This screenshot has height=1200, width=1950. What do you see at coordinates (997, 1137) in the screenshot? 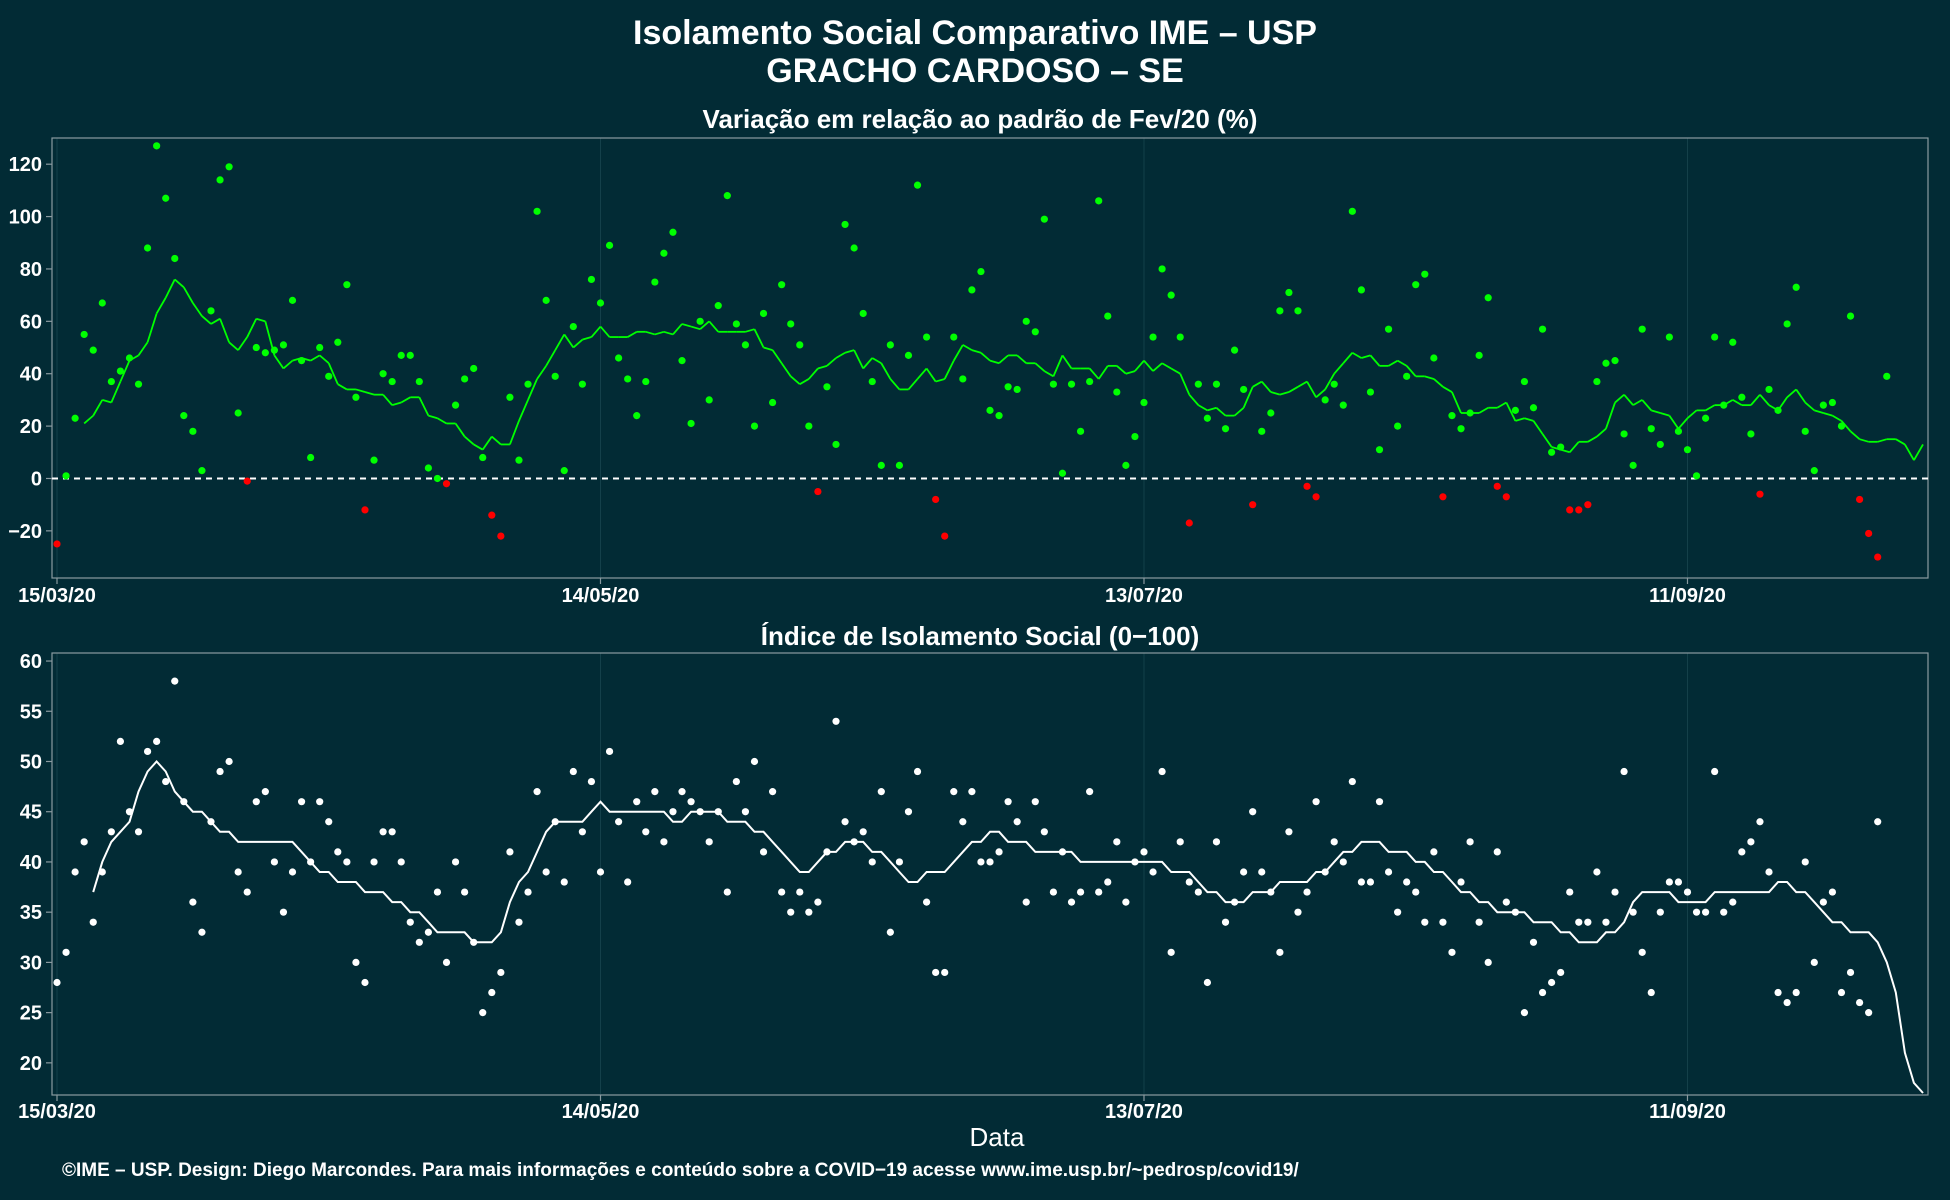
I see `x-axis-label: Data` at bounding box center [997, 1137].